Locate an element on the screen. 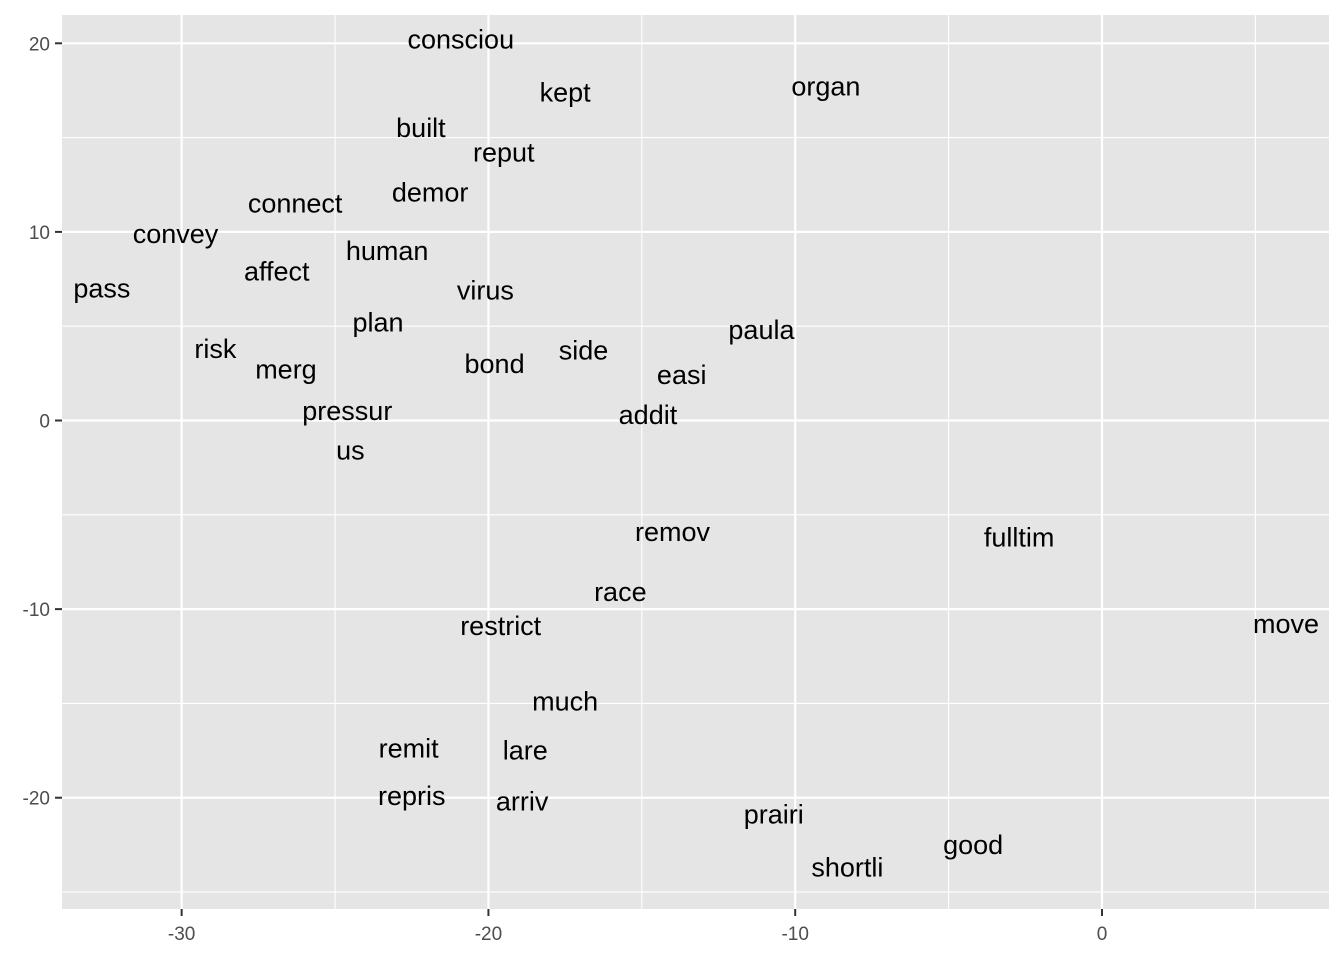 This screenshot has width=1344, height=960. word-label-convey: convey is located at coordinates (176, 234).